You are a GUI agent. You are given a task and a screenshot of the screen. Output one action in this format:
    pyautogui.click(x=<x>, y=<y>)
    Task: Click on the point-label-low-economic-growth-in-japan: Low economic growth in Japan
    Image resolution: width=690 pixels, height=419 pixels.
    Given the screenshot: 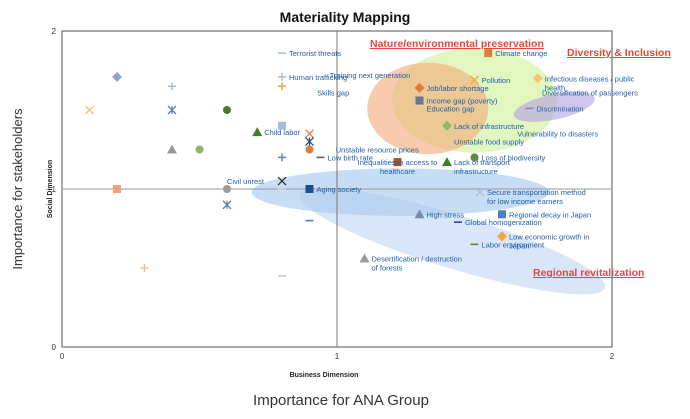 What is the action you would take?
    pyautogui.click(x=549, y=241)
    